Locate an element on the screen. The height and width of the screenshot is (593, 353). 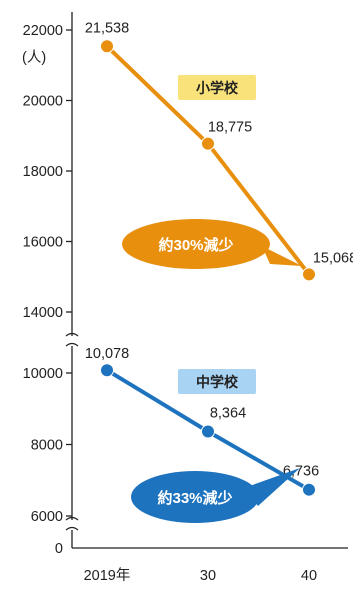
x-tick-label-2019: 2019年 is located at coordinates (107, 575).